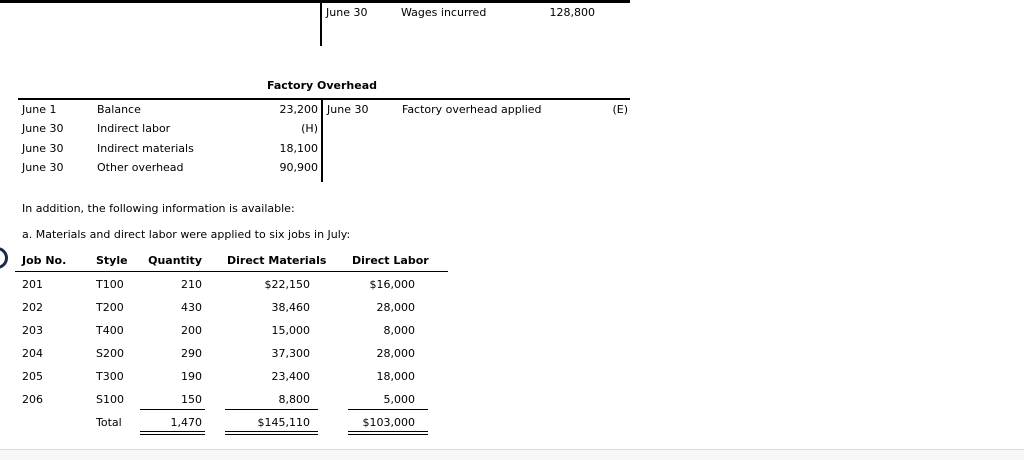  I want to click on cell-quantity: 290, so click(191, 353).